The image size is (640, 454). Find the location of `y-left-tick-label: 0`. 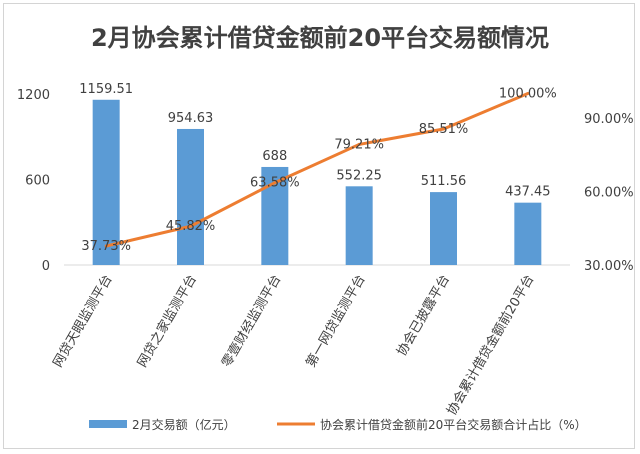

y-left-tick-label: 0 is located at coordinates (46, 266).